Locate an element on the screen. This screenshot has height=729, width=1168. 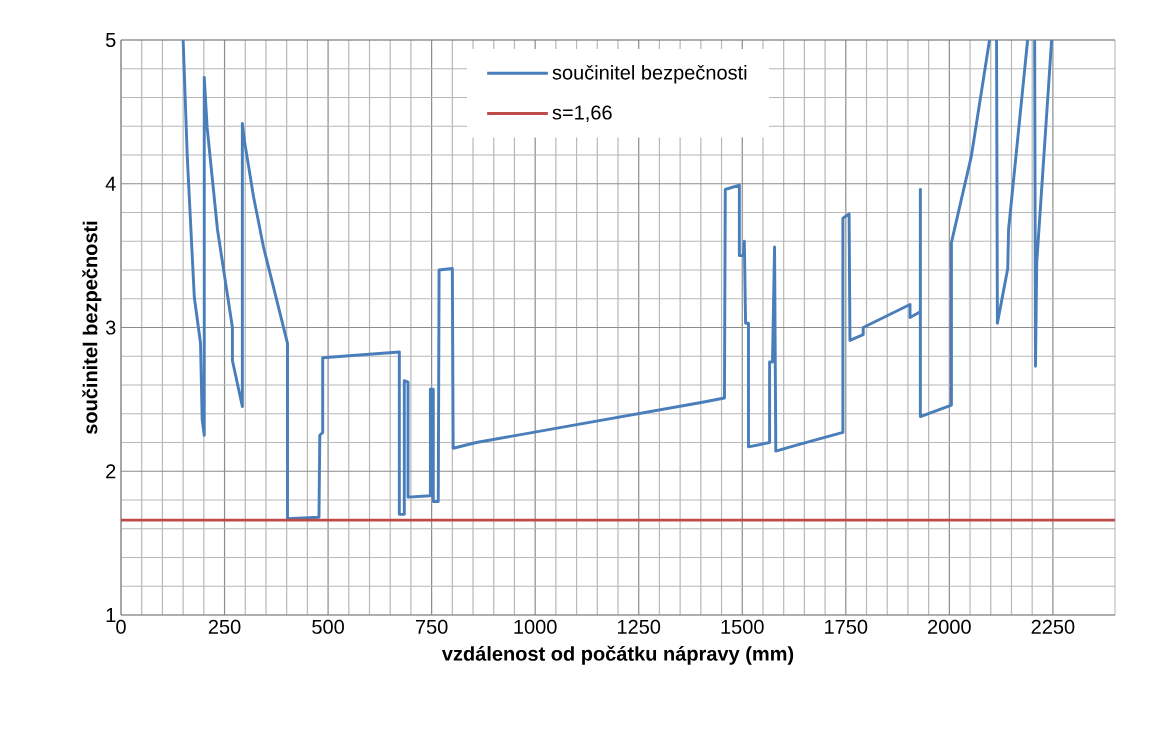
x-tick-label: 1000 is located at coordinates (535, 626).